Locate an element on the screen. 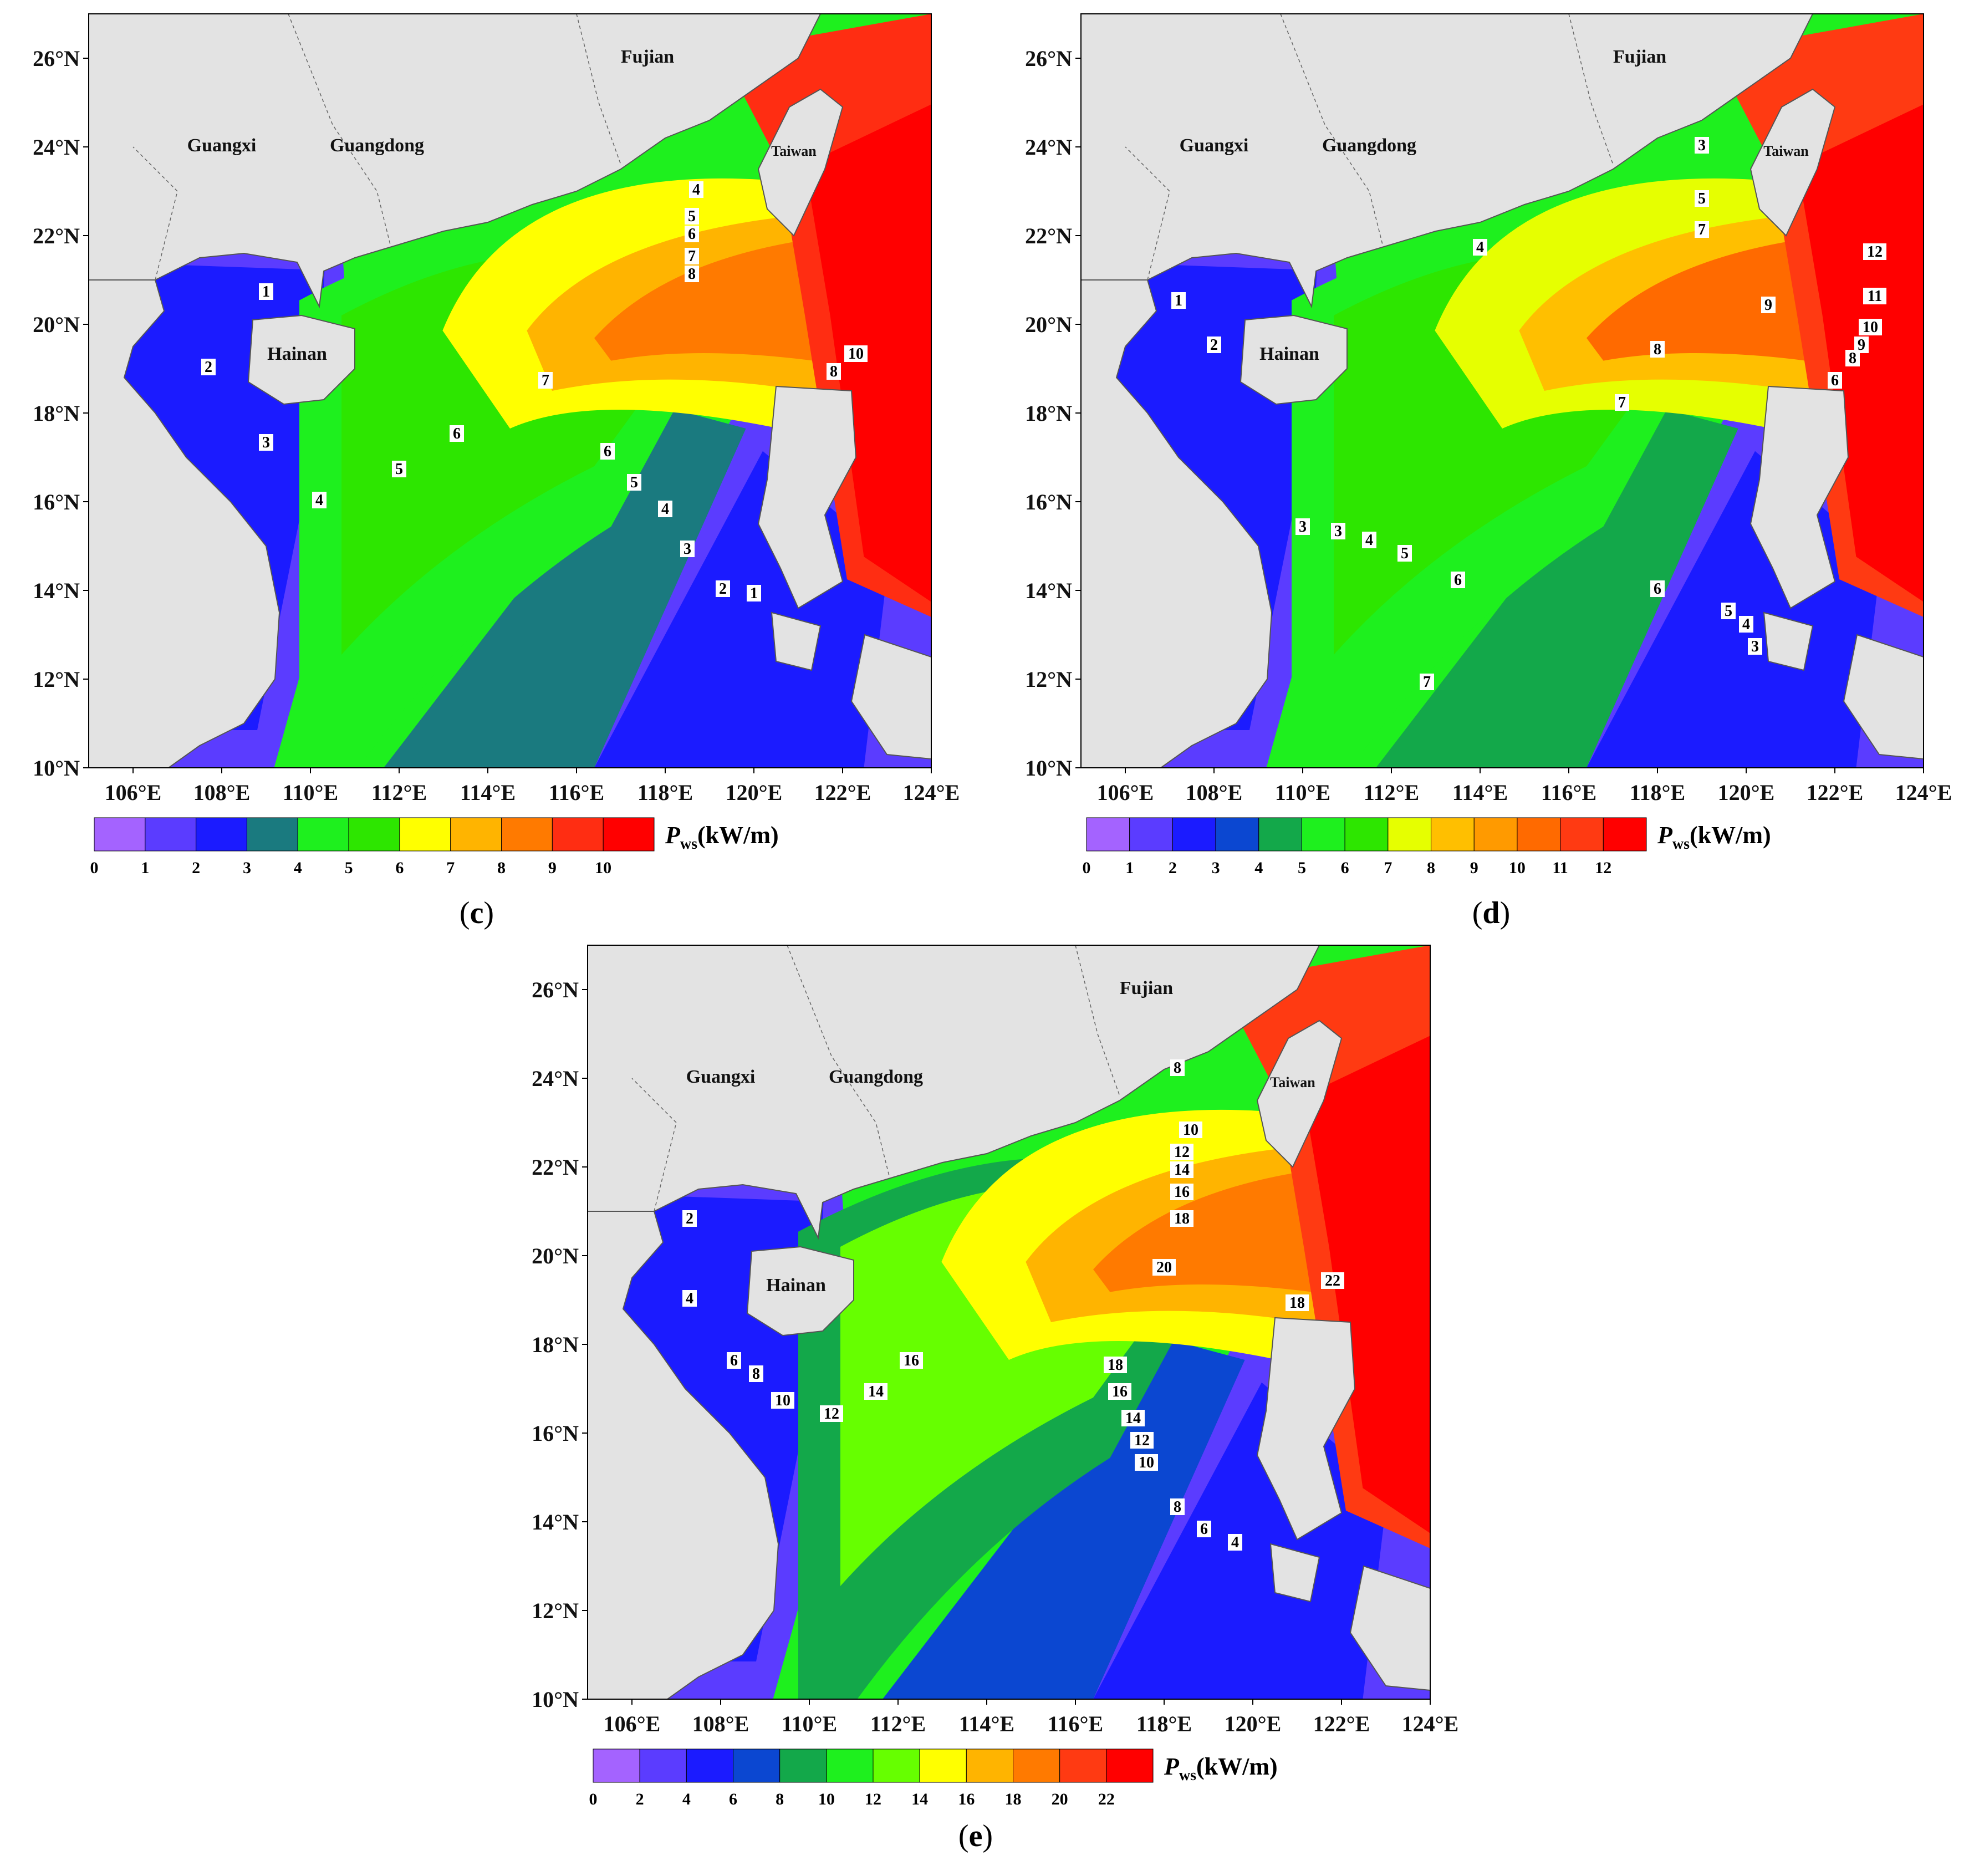 Image resolution: width=1974 pixels, height=1876 pixels. legend-tick-label: 20 is located at coordinates (1060, 1799).